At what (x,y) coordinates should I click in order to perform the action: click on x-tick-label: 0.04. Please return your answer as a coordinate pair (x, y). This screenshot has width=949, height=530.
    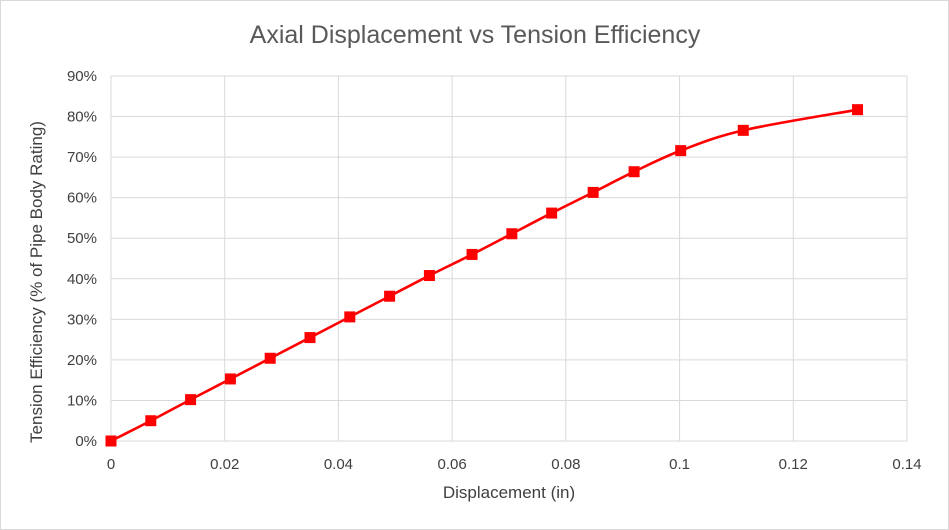
    Looking at the image, I should click on (338, 464).